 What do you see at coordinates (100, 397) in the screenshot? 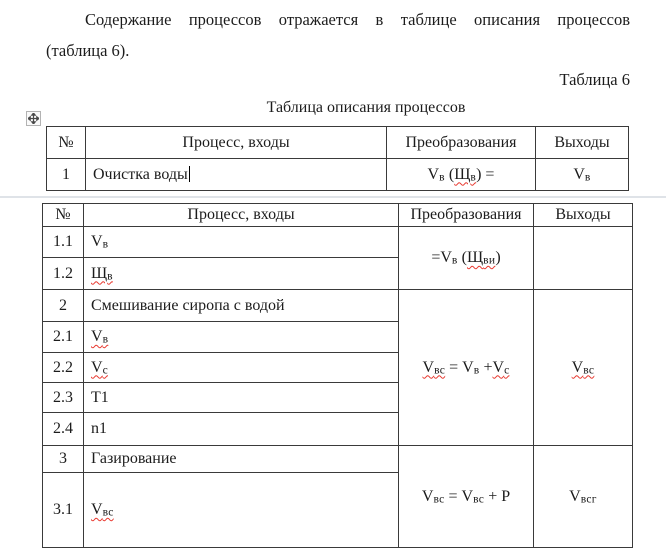
I see `cell-text: Т1` at bounding box center [100, 397].